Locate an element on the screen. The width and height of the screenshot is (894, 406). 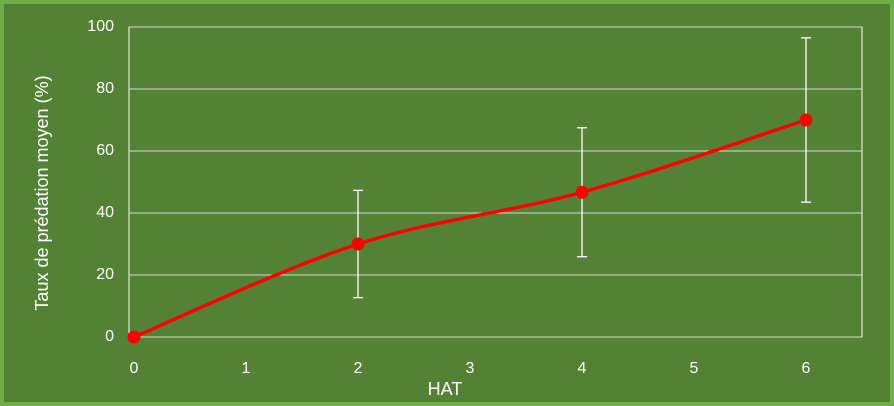
x-tick-label: 2 is located at coordinates (358, 368).